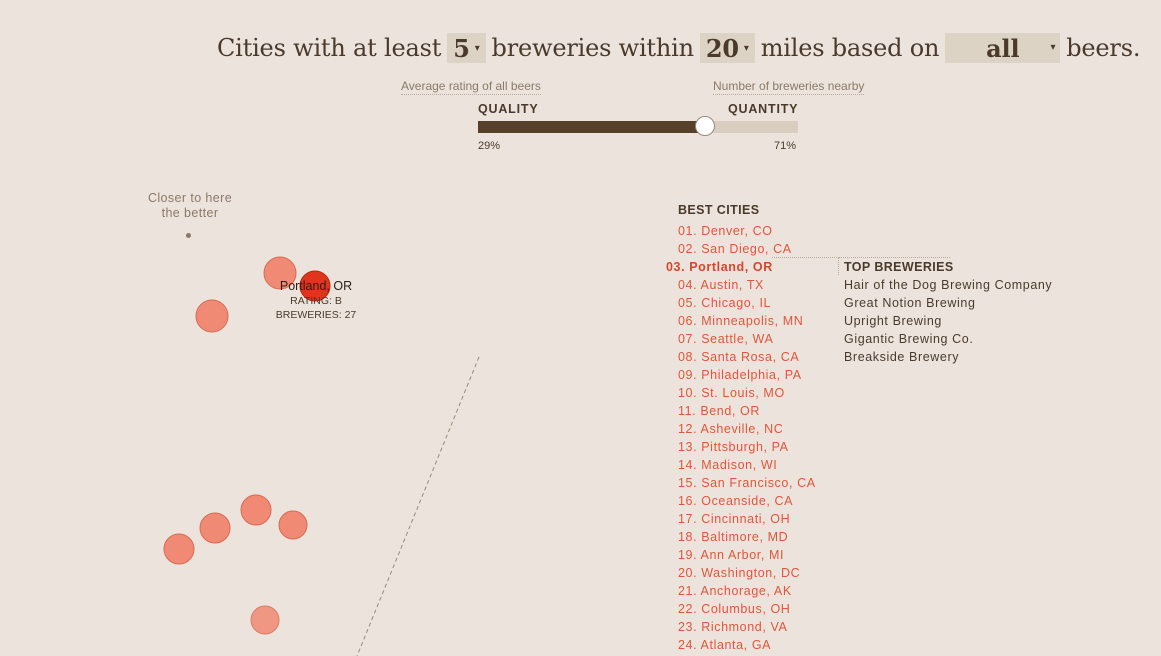  What do you see at coordinates (789, 87) in the screenshot?
I see `quantity-hint: Number of breweries nearby` at bounding box center [789, 87].